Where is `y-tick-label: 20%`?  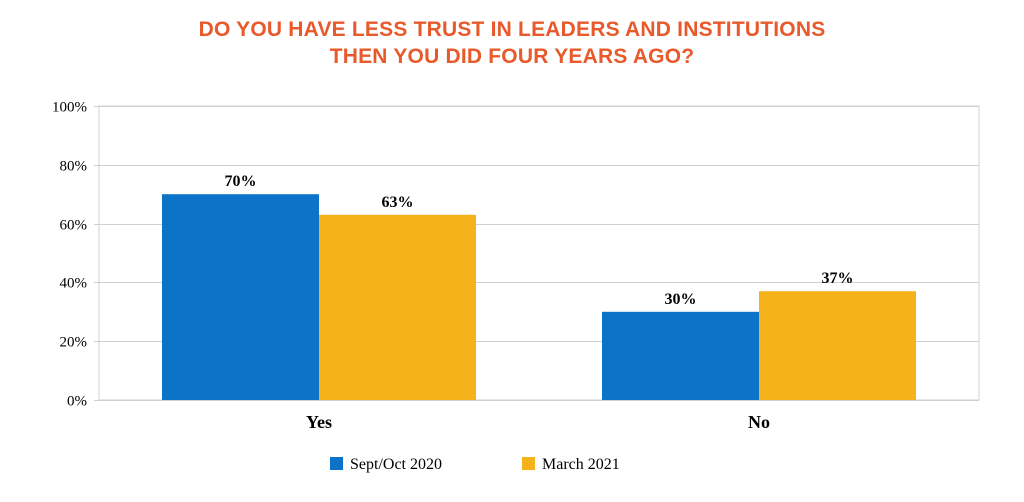 y-tick-label: 20% is located at coordinates (74, 343).